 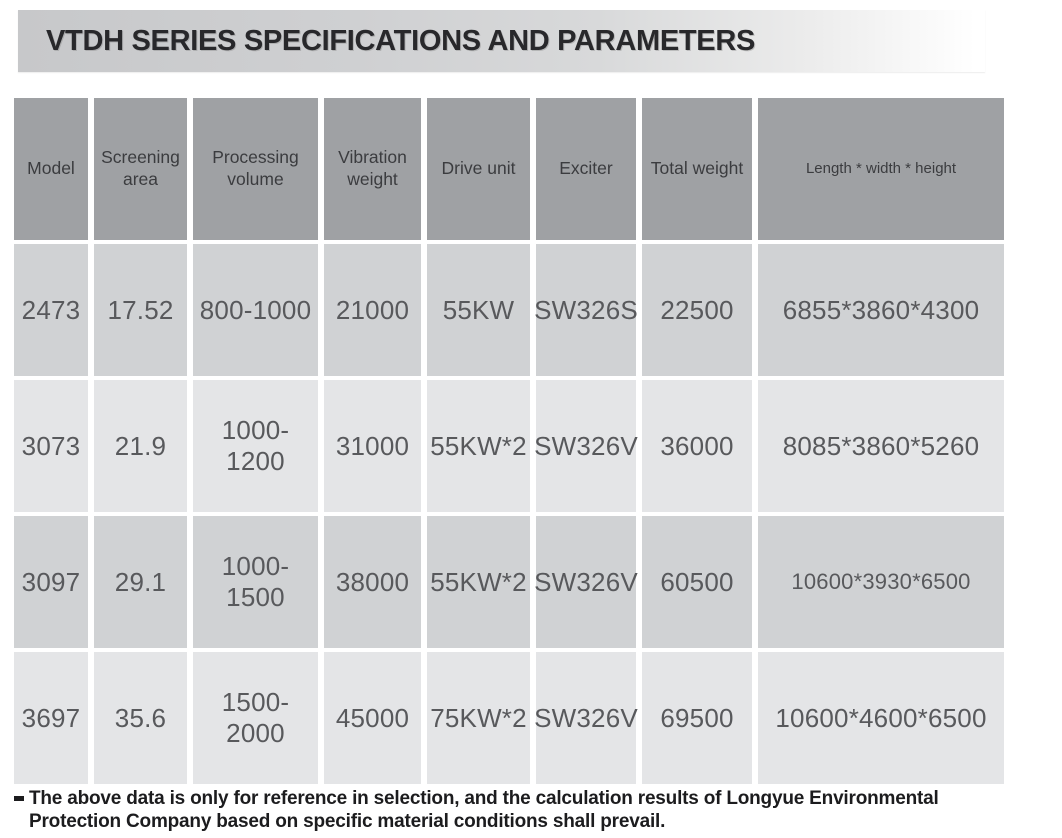 What do you see at coordinates (255, 169) in the screenshot?
I see `column-header: Processing volume` at bounding box center [255, 169].